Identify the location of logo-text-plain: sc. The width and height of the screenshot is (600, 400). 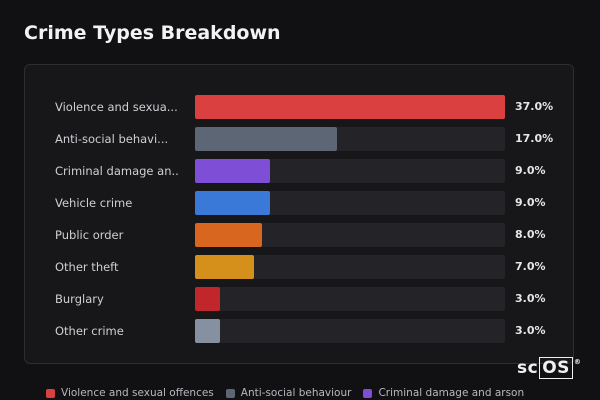
(528, 368).